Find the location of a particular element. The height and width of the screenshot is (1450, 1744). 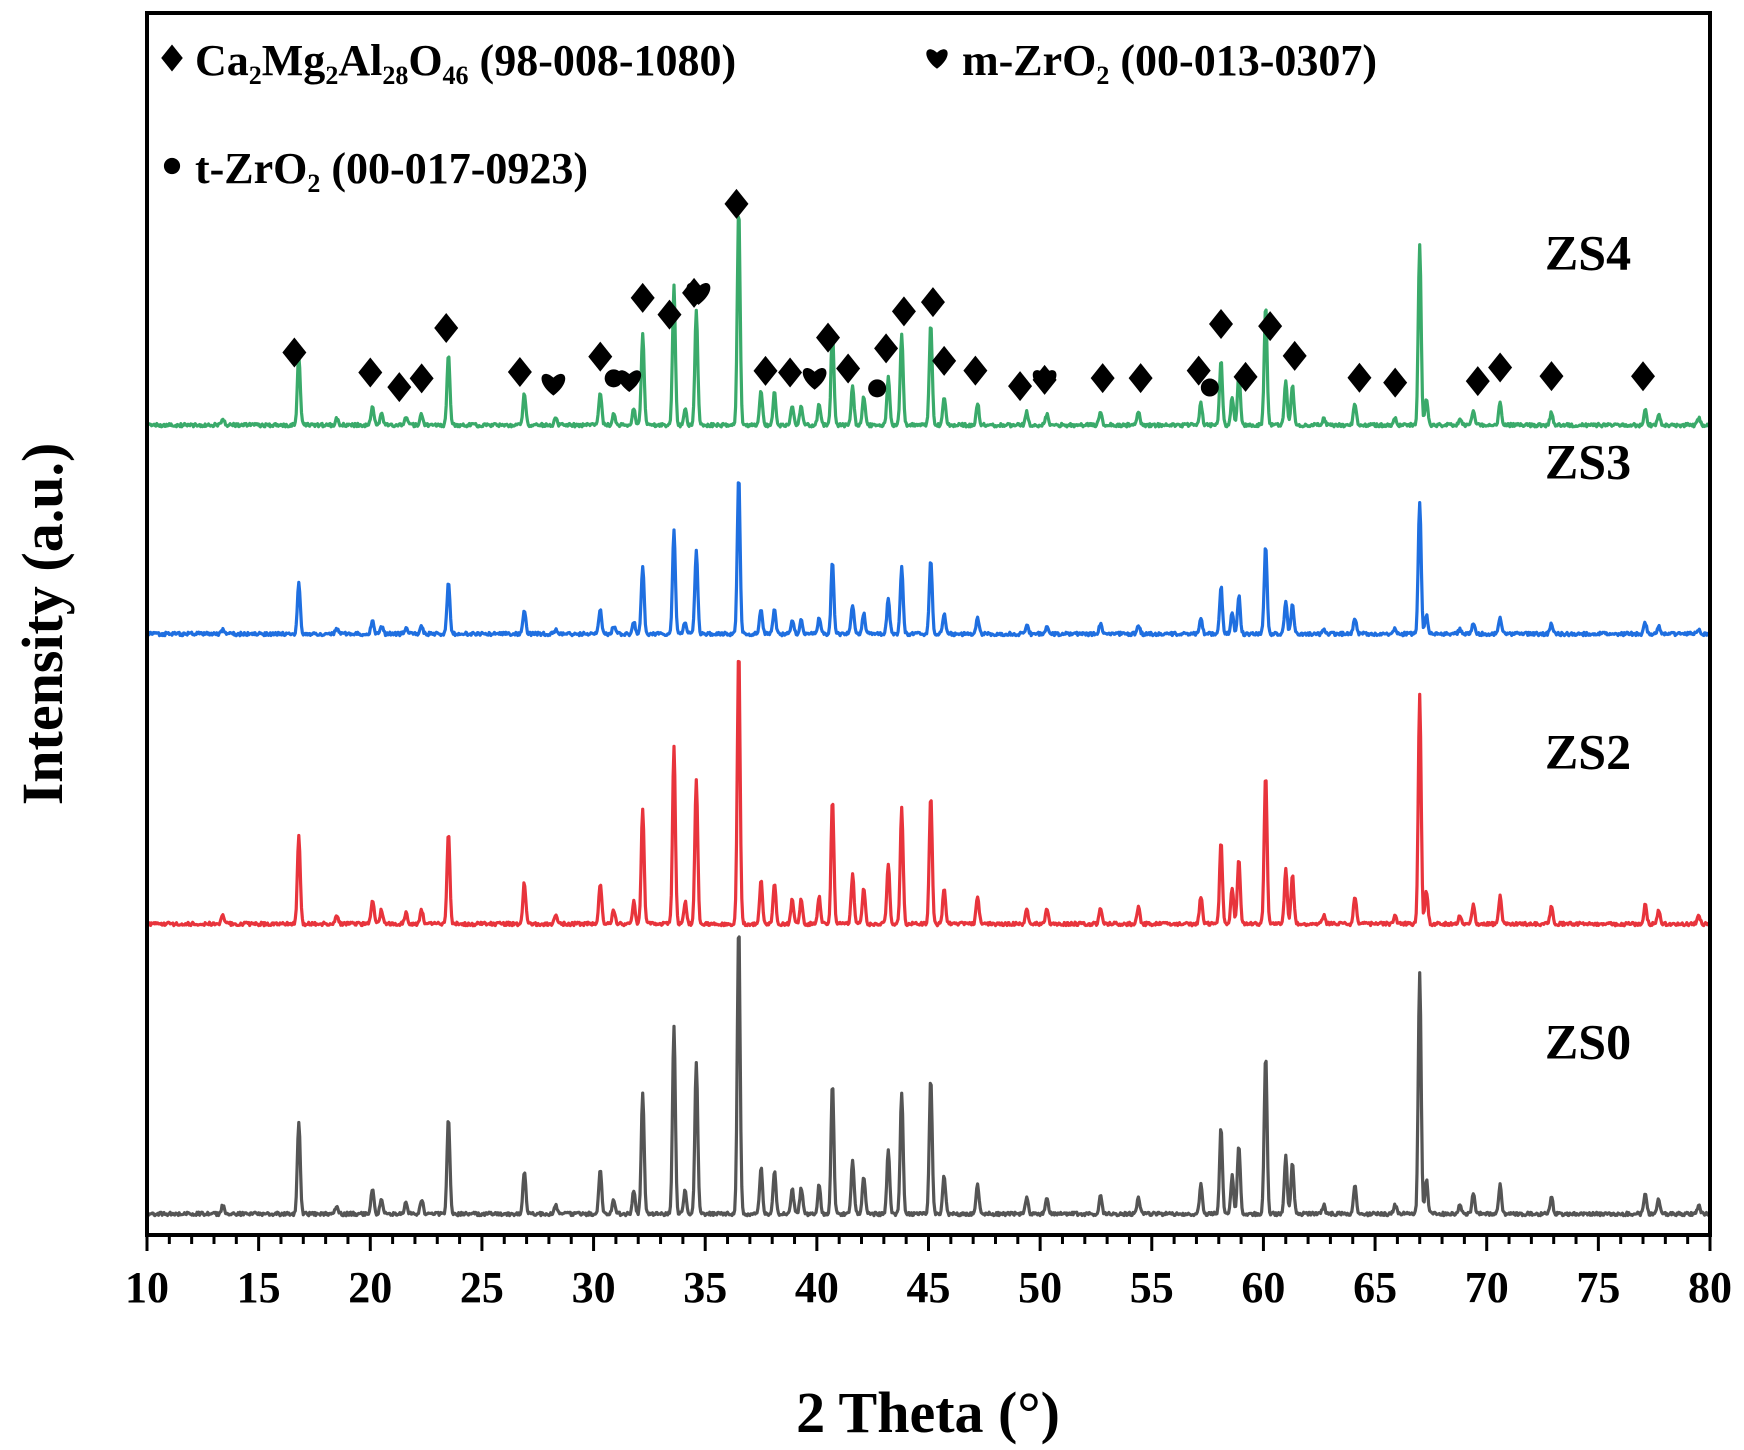

legend-entry: Ca2Mg2Al28O46 (98-008-1080) is located at coordinates (465, 63).